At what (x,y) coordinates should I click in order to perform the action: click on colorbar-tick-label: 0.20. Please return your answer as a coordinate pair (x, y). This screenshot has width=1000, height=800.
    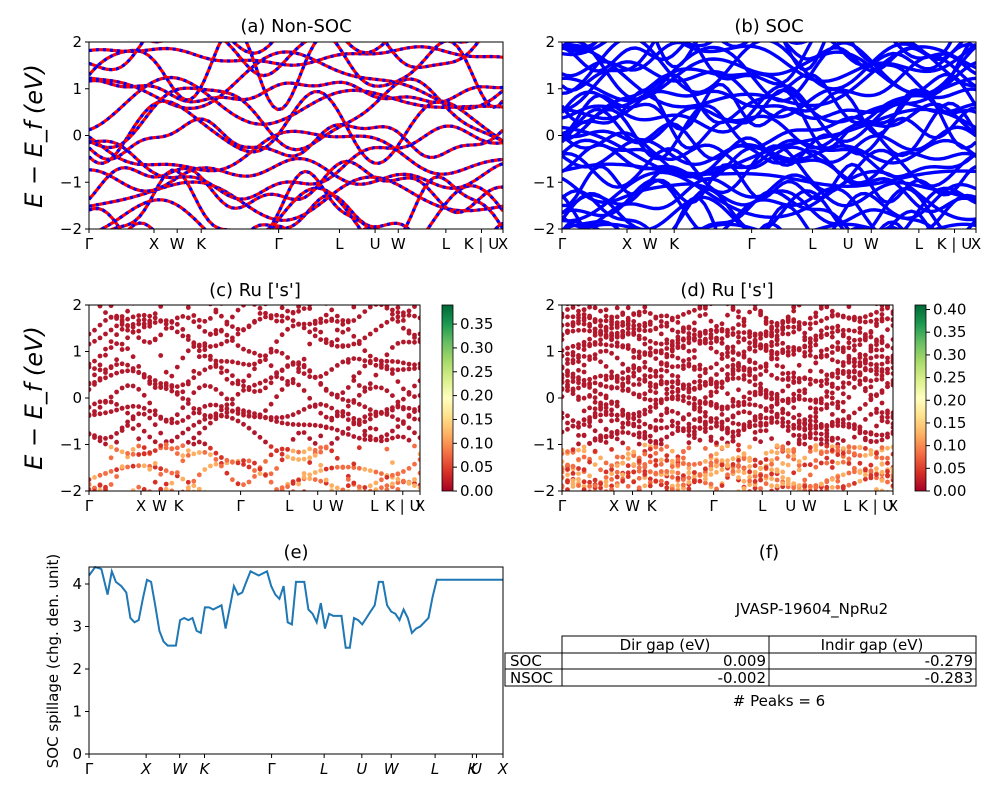
    Looking at the image, I should click on (949, 400).